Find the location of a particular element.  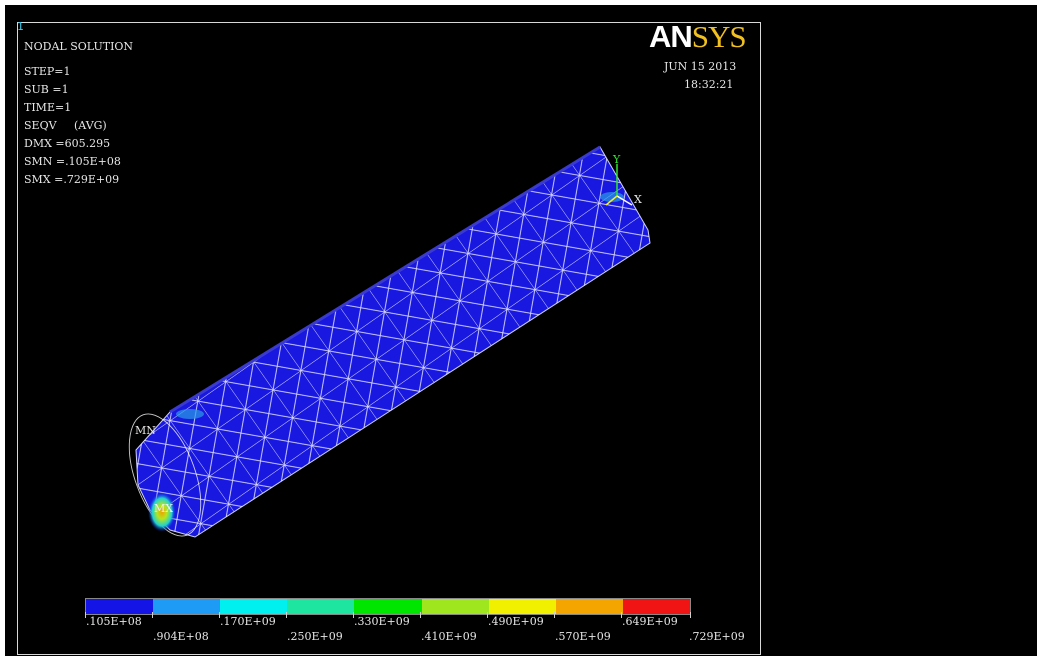

legend-label-top: .490E+09 is located at coordinates (516, 621).